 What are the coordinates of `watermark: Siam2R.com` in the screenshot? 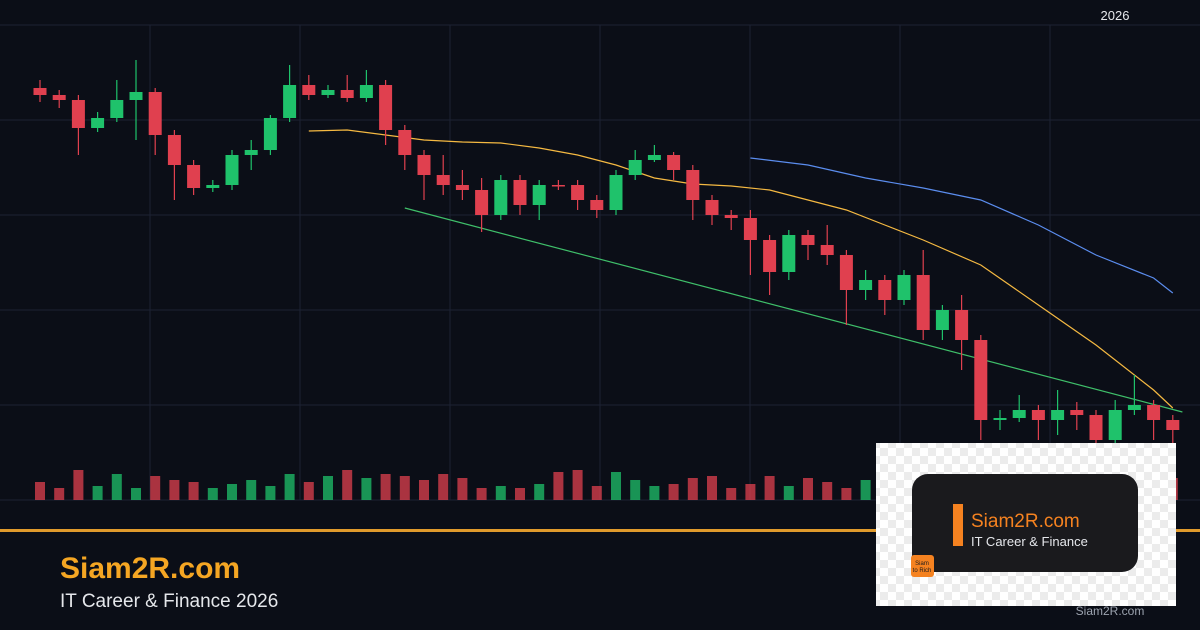 It's located at (1110, 611).